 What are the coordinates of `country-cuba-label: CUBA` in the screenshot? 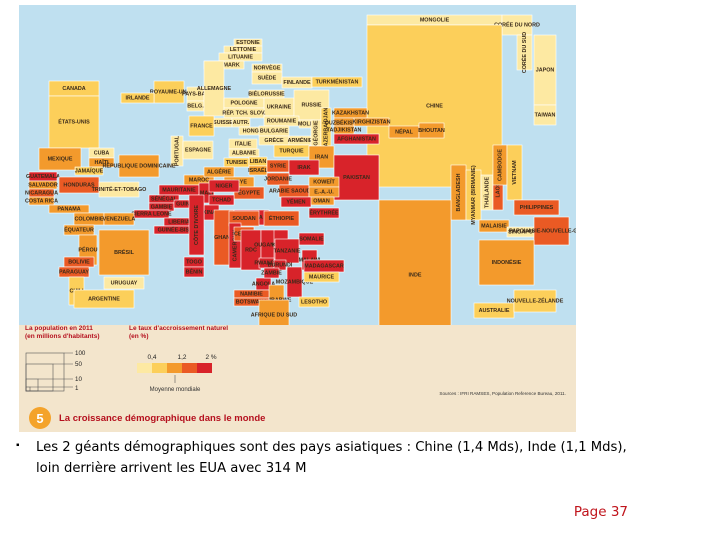 It's located at (102, 153).